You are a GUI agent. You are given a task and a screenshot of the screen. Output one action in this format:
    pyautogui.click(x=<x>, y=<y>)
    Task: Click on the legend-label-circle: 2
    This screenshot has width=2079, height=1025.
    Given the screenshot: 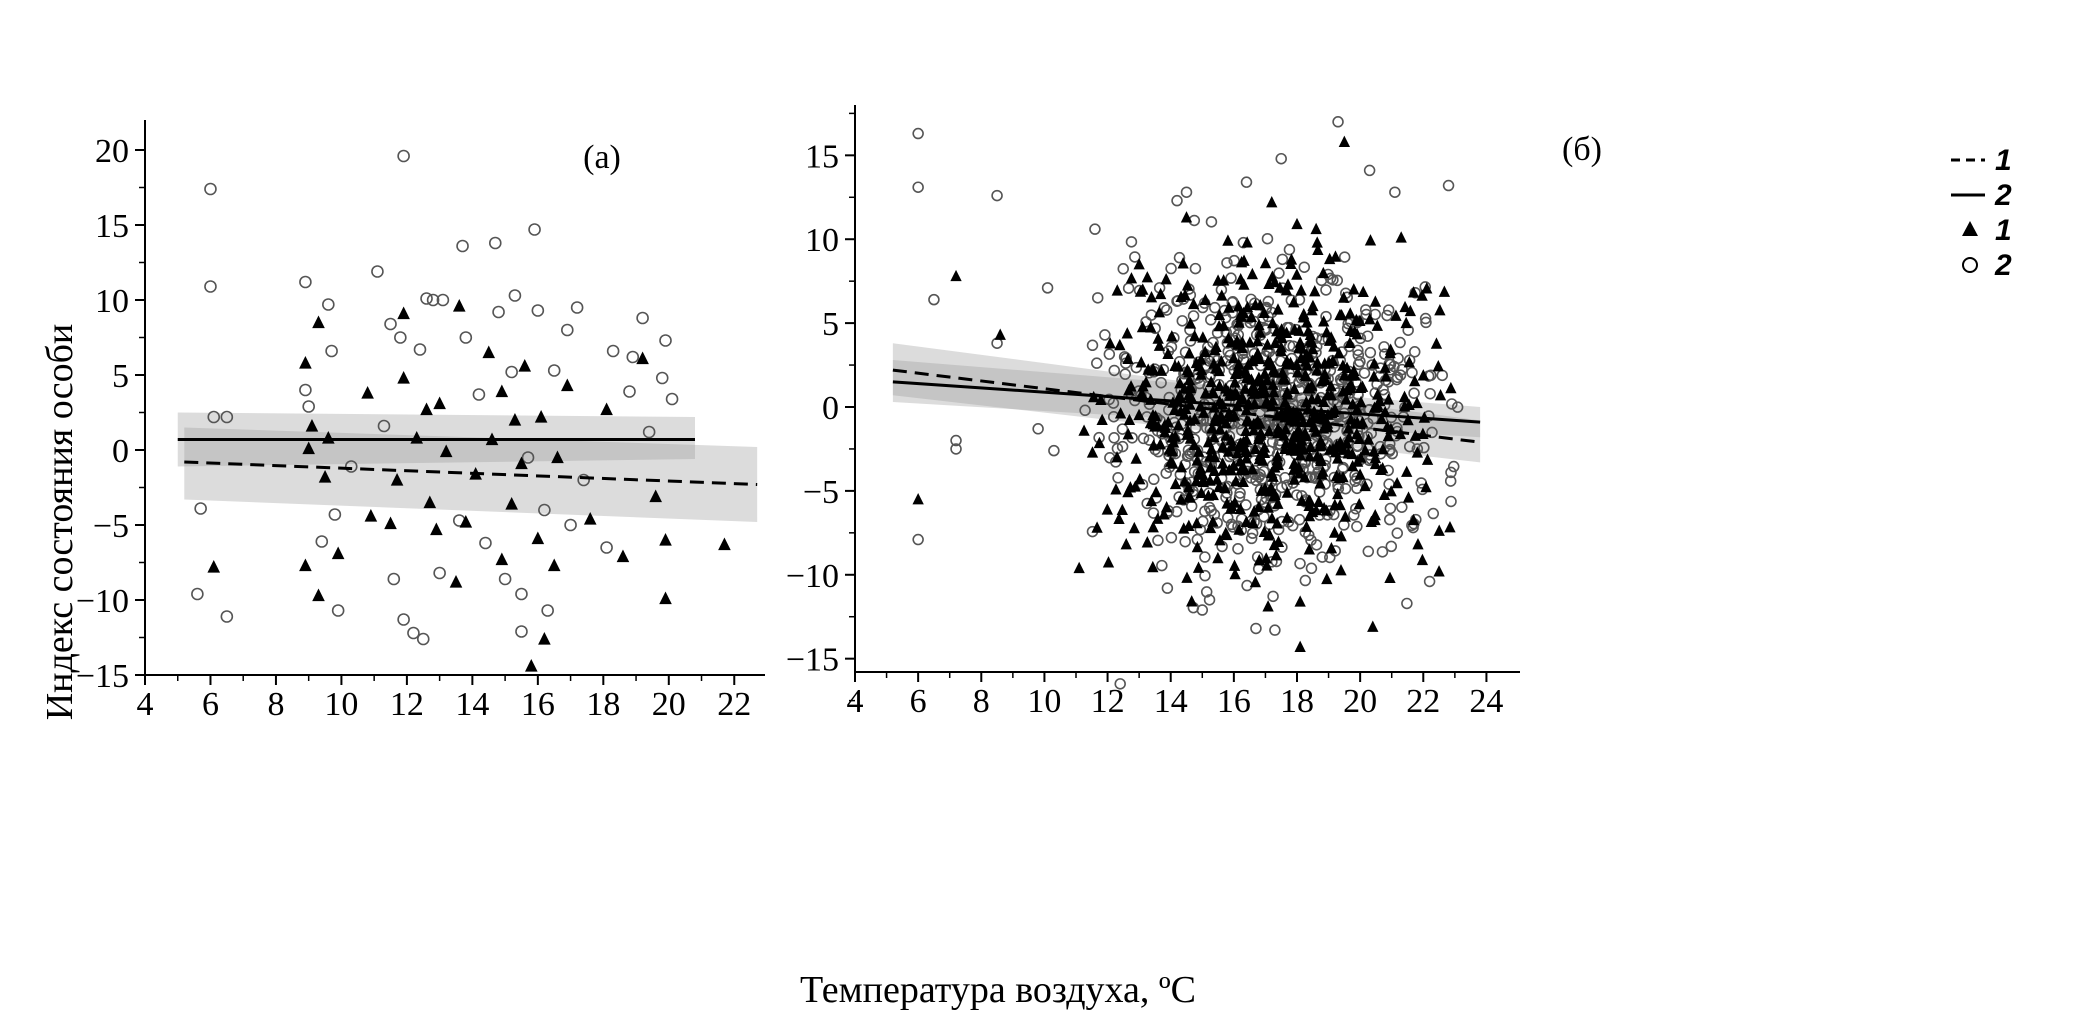 What is the action you would take?
    pyautogui.click(x=2003, y=265)
    